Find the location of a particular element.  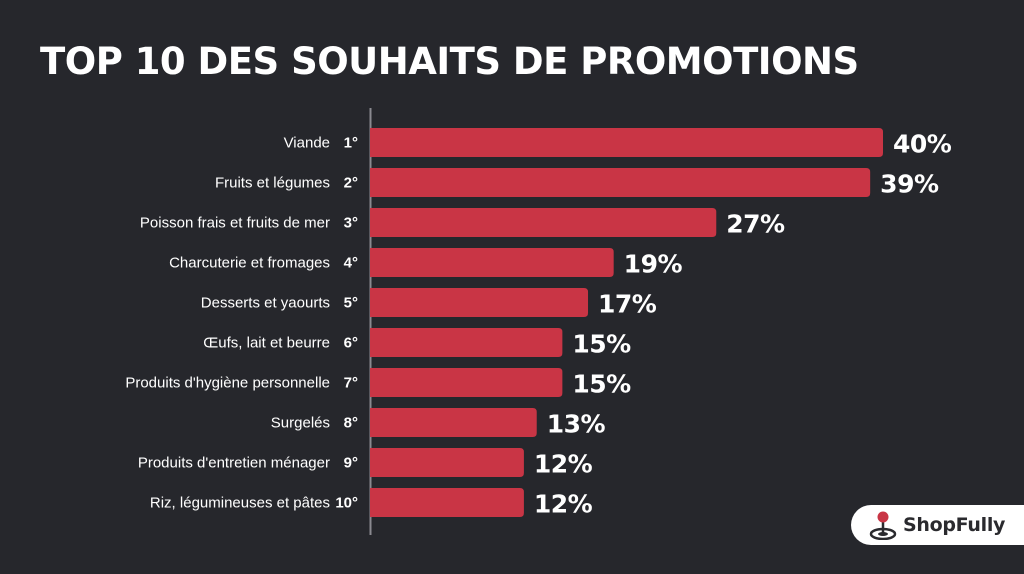

category-label-1: Viande is located at coordinates (307, 143).